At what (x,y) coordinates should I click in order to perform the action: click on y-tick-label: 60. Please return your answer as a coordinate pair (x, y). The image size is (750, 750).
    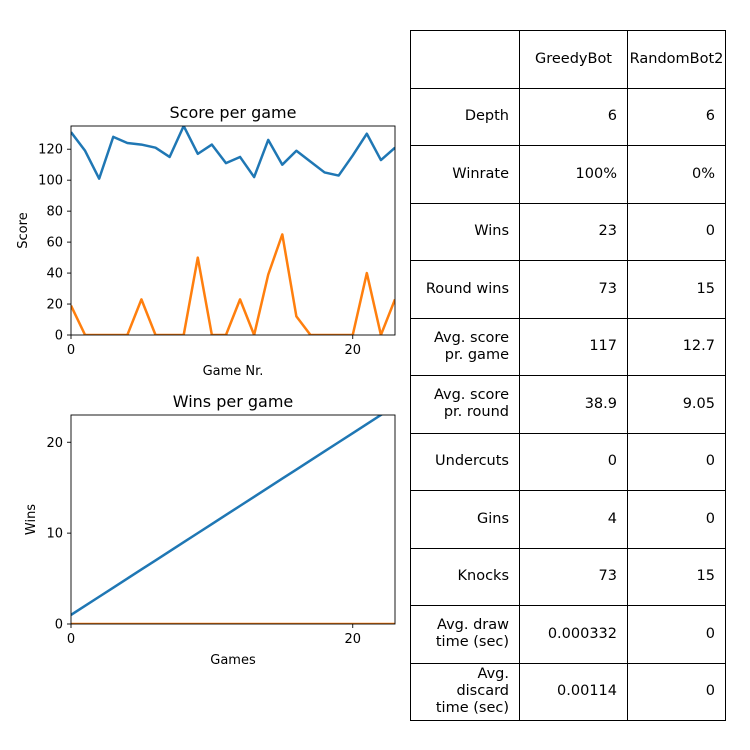
    Looking at the image, I should click on (54, 243).